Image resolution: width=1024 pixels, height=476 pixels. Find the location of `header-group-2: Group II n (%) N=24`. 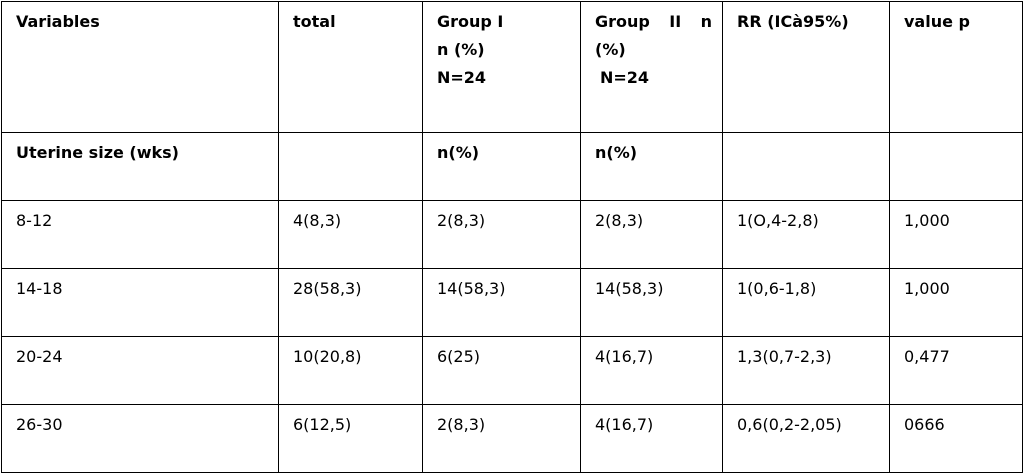

header-group-2: Group II n (%) N=24 is located at coordinates (651, 67).